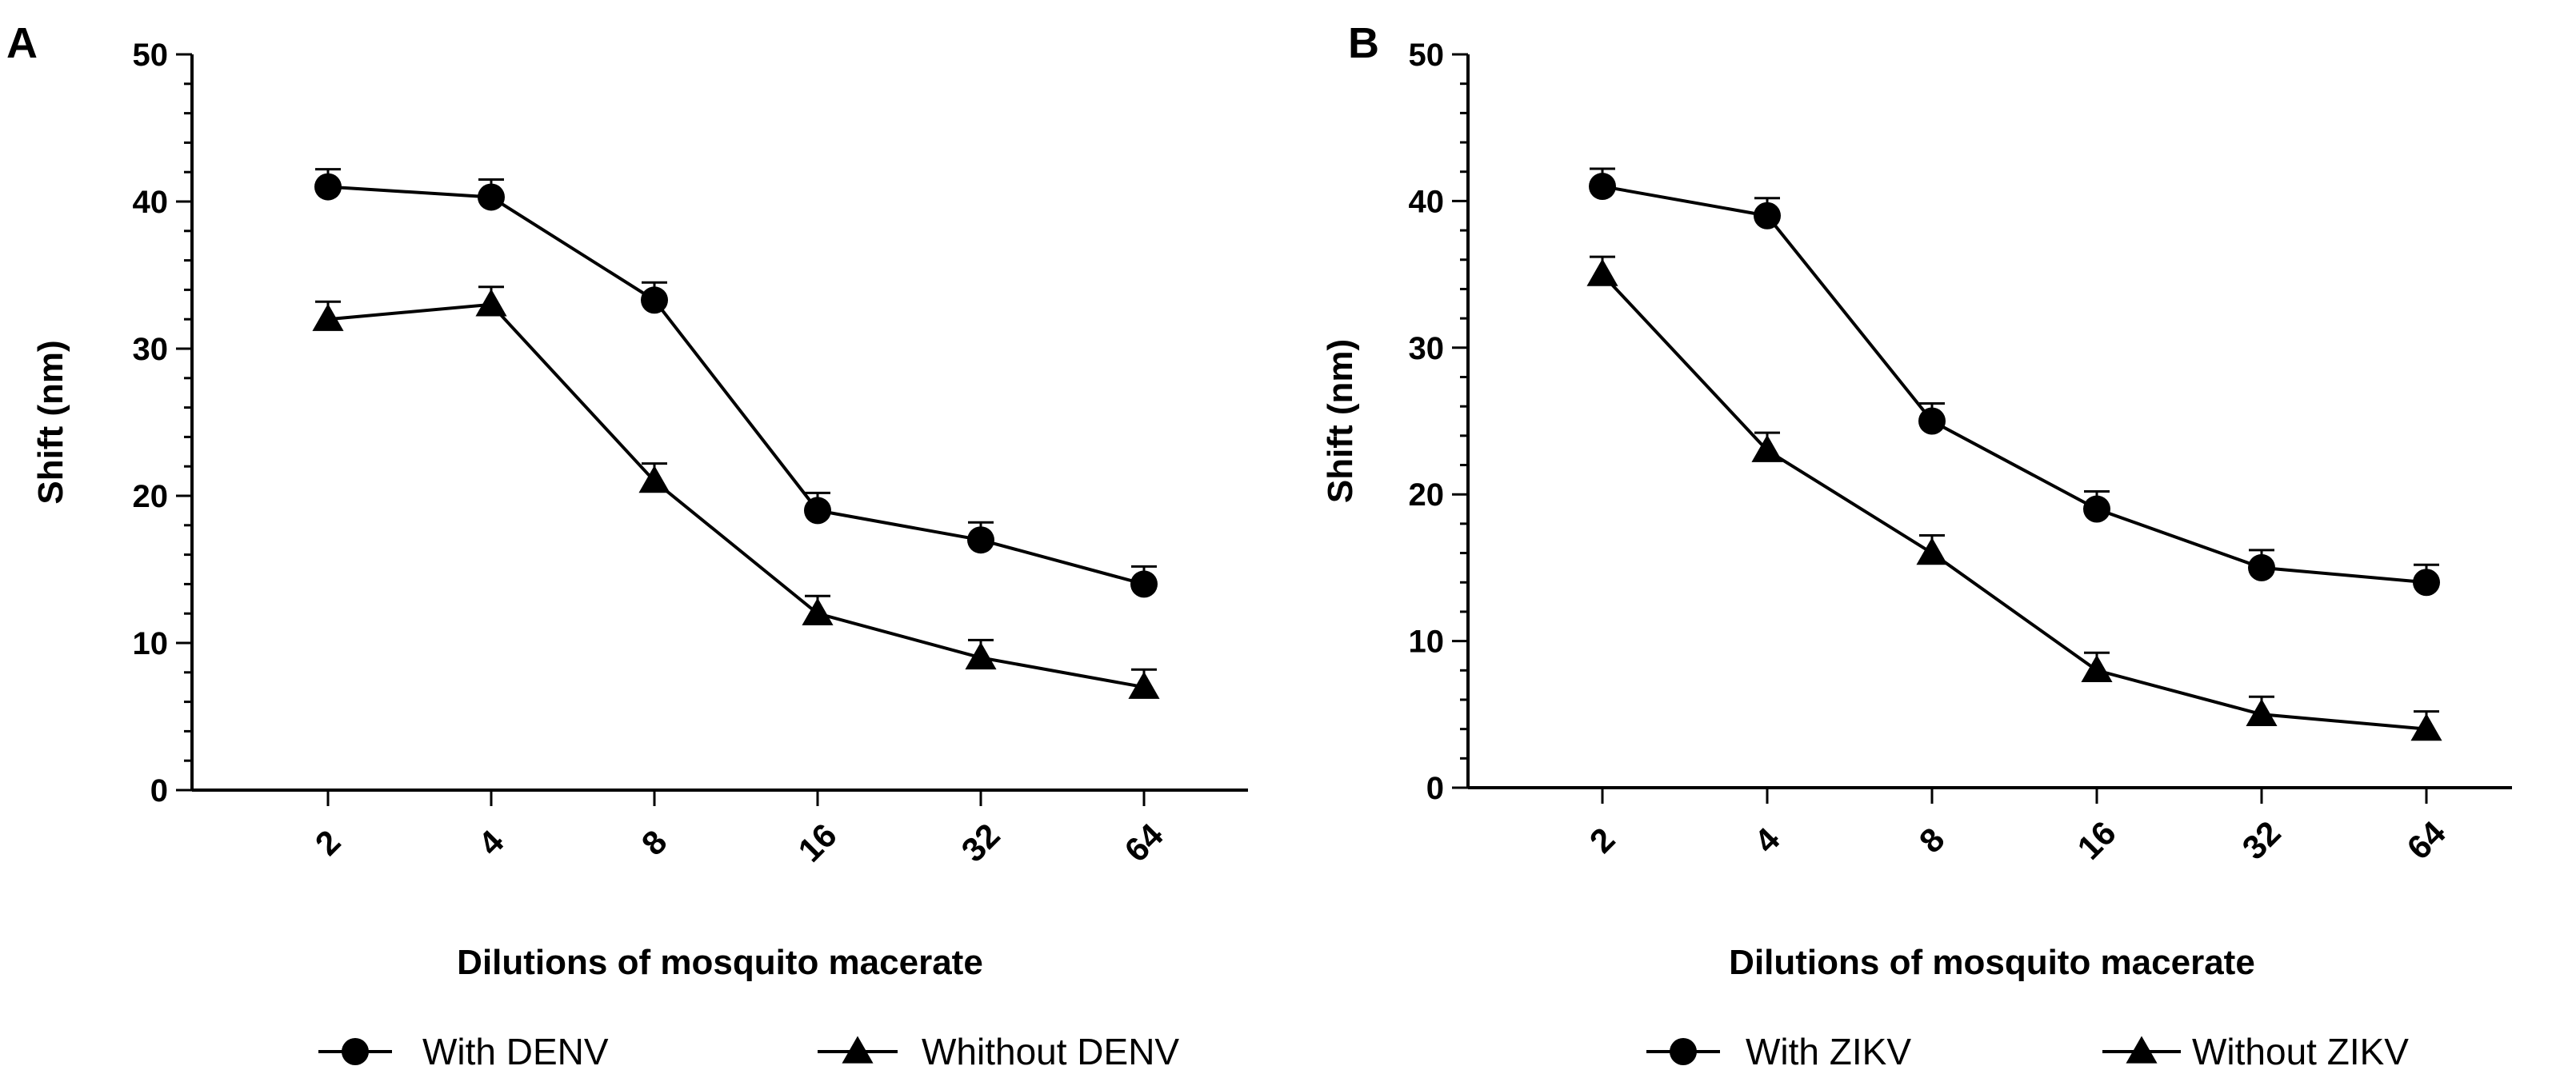  I want to click on series-with-zikv, so click(2014, 382).